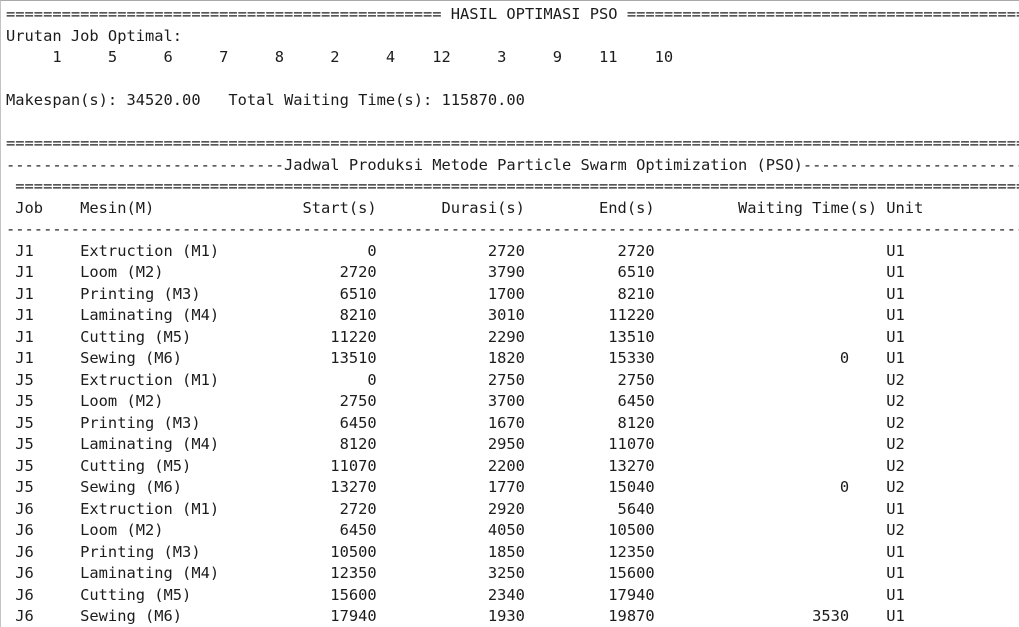 The width and height of the screenshot is (1019, 627). I want to click on table-row: J6 Cutting (M5) 15600 2340 17940 U1, so click(455, 594).